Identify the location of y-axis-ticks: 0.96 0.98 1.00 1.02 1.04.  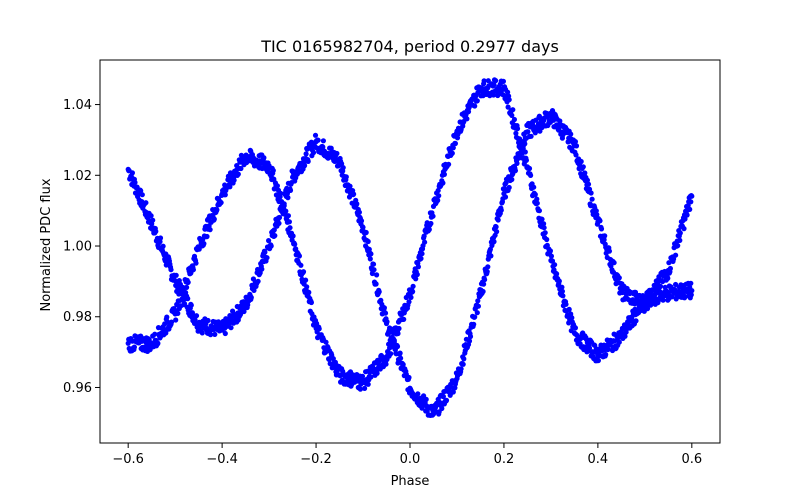
(81, 247).